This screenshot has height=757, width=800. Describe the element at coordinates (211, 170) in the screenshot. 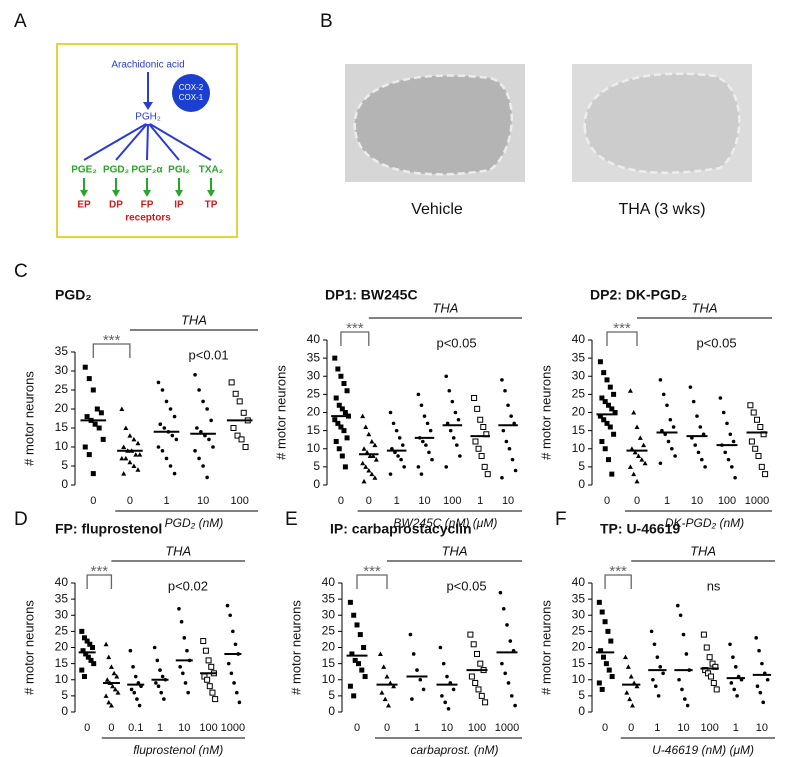

I see `product: TXA₂` at that location.